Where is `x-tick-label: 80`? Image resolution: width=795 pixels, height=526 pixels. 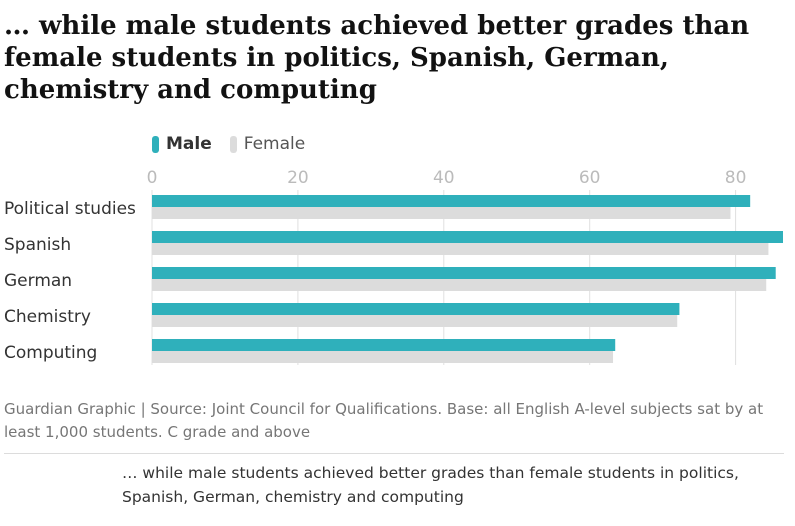
x-tick-label: 80 is located at coordinates (736, 178).